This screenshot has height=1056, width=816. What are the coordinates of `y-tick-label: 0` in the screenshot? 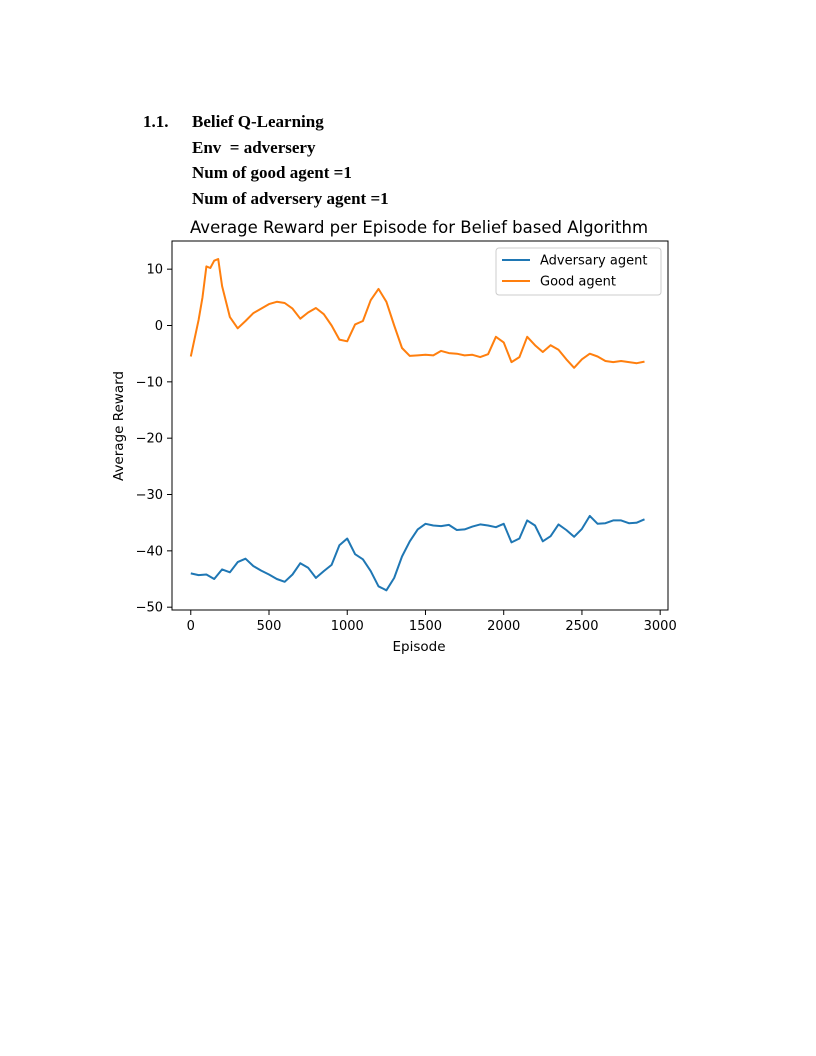 It's located at (159, 326).